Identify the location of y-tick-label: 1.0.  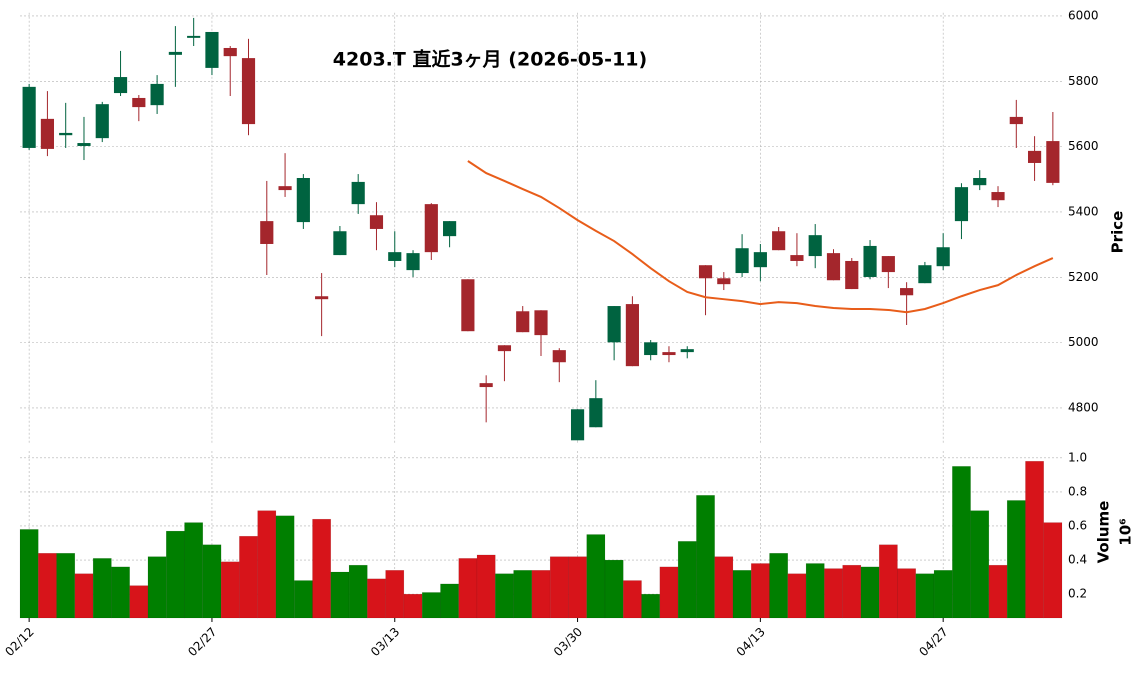
(1077, 457).